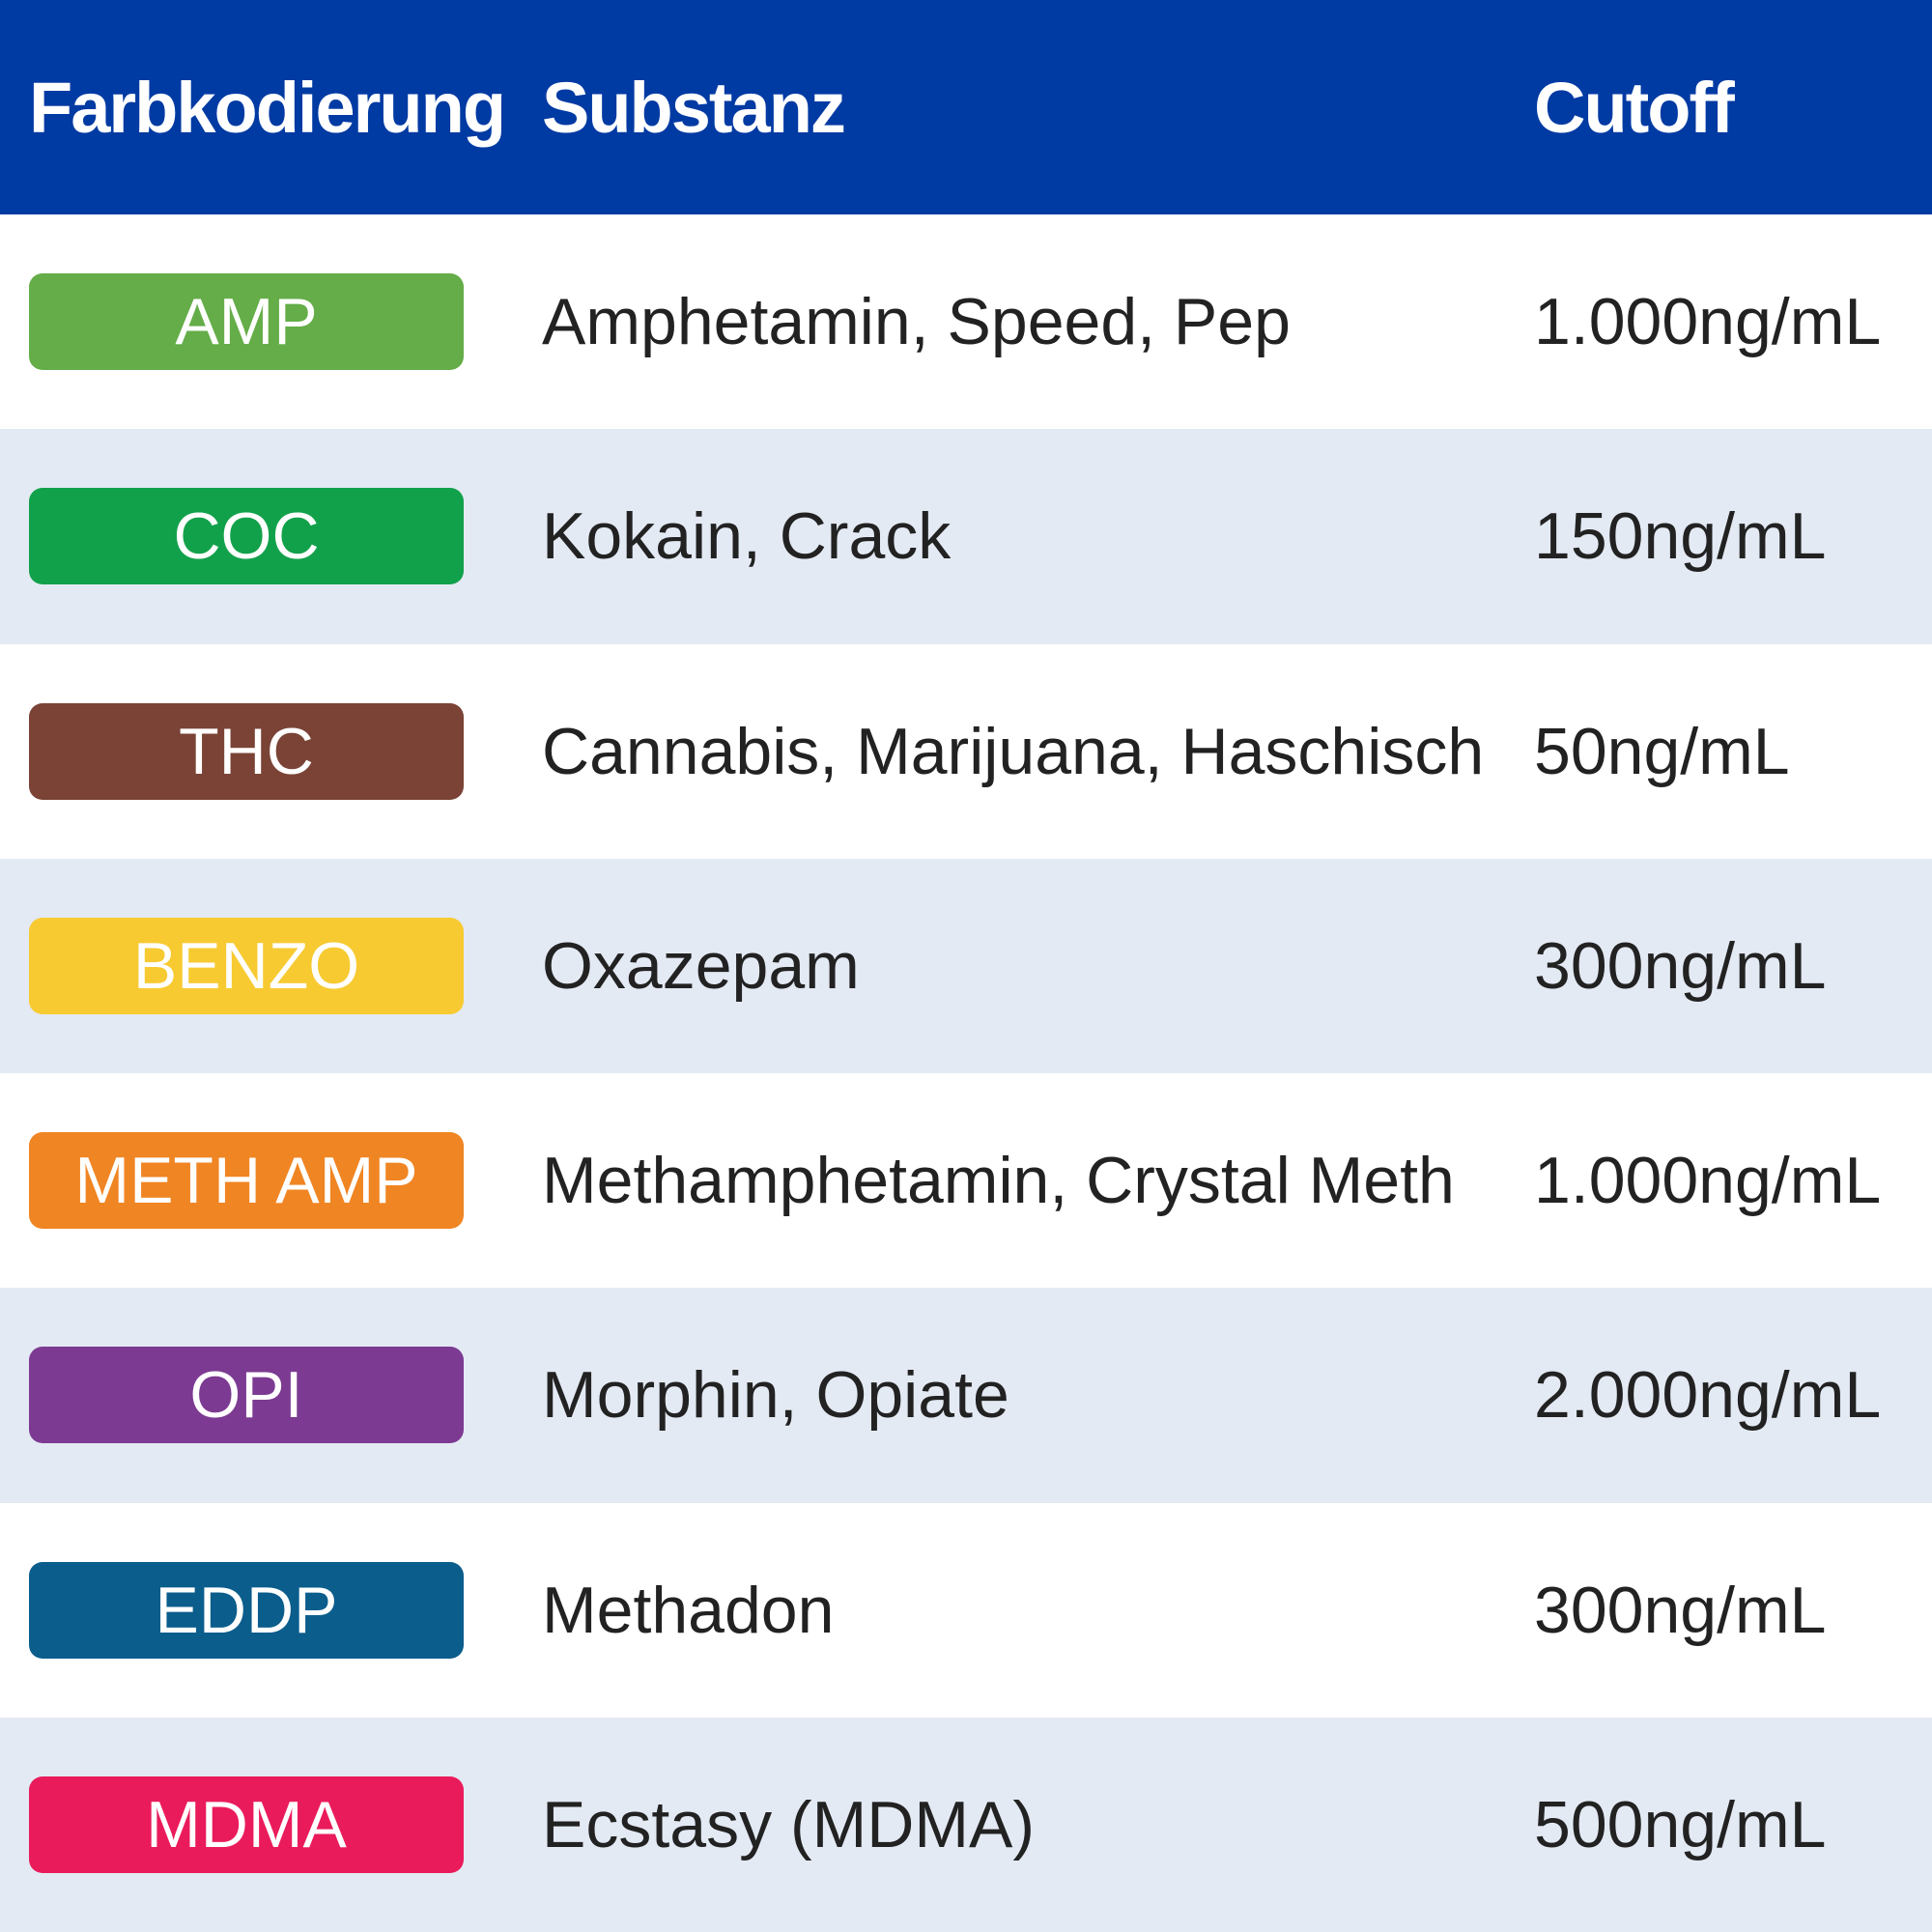 The height and width of the screenshot is (1932, 1932). I want to click on cutoff-cell: 150ng/mL, so click(1680, 536).